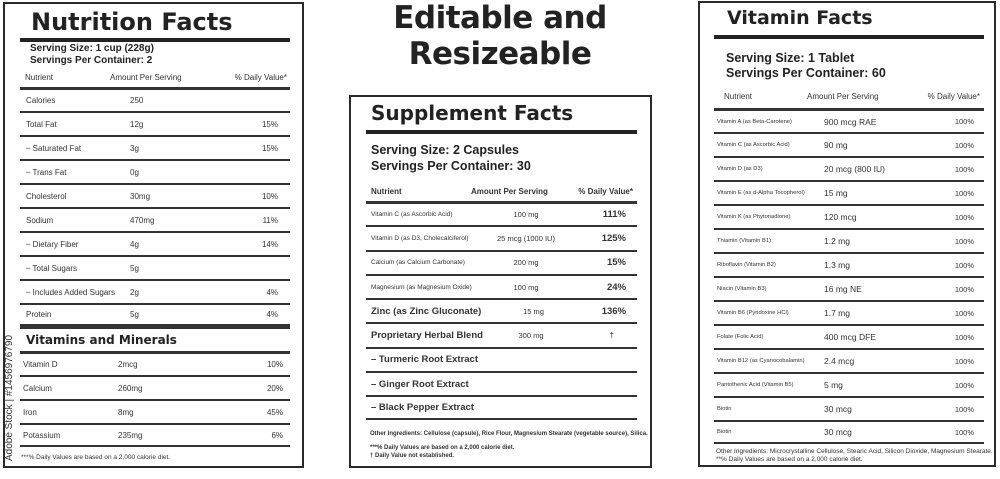 Image resolution: width=1000 pixels, height=479 pixels. What do you see at coordinates (451, 166) in the screenshot?
I see `servings-per-container: Servings Per Container: 30` at bounding box center [451, 166].